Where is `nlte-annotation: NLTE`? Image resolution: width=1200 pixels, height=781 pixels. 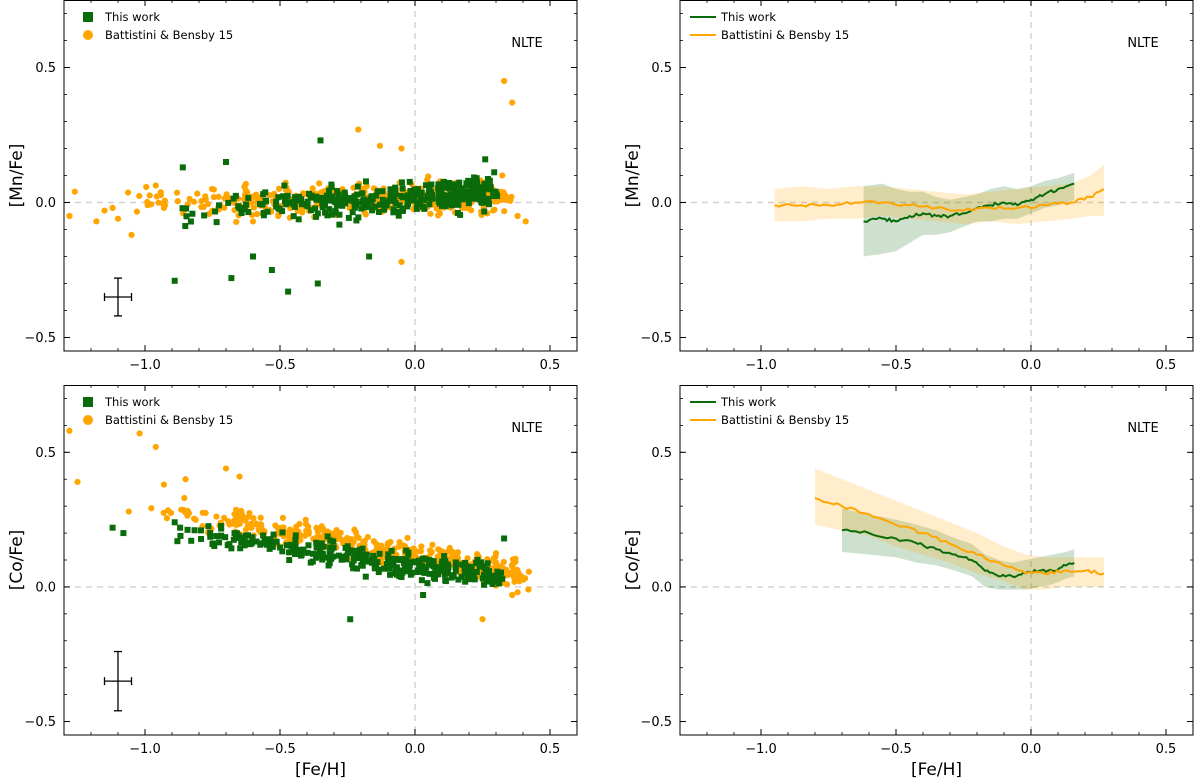 nlte-annotation: NLTE is located at coordinates (526, 43).